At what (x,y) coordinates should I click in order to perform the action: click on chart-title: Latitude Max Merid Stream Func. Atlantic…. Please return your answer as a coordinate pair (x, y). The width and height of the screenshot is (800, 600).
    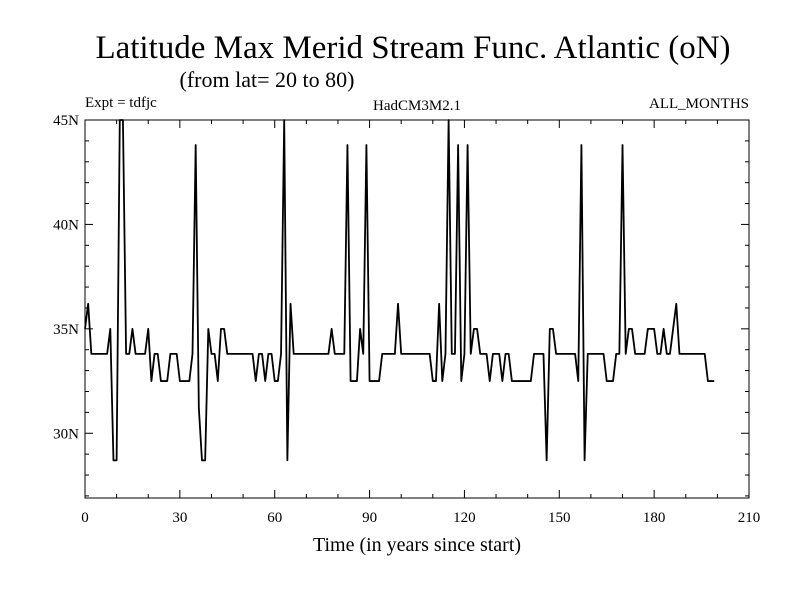
    Looking at the image, I should click on (412, 48).